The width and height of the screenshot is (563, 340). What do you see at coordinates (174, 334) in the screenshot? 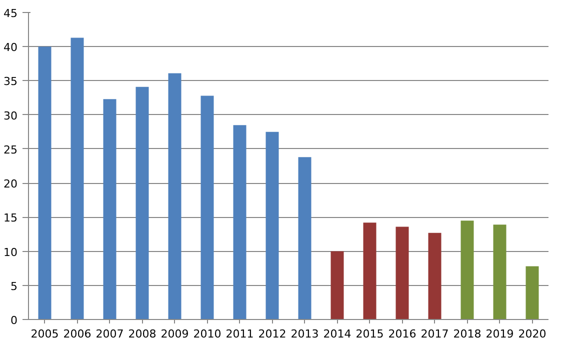
I see `x-tick-label: 2009` at bounding box center [174, 334].